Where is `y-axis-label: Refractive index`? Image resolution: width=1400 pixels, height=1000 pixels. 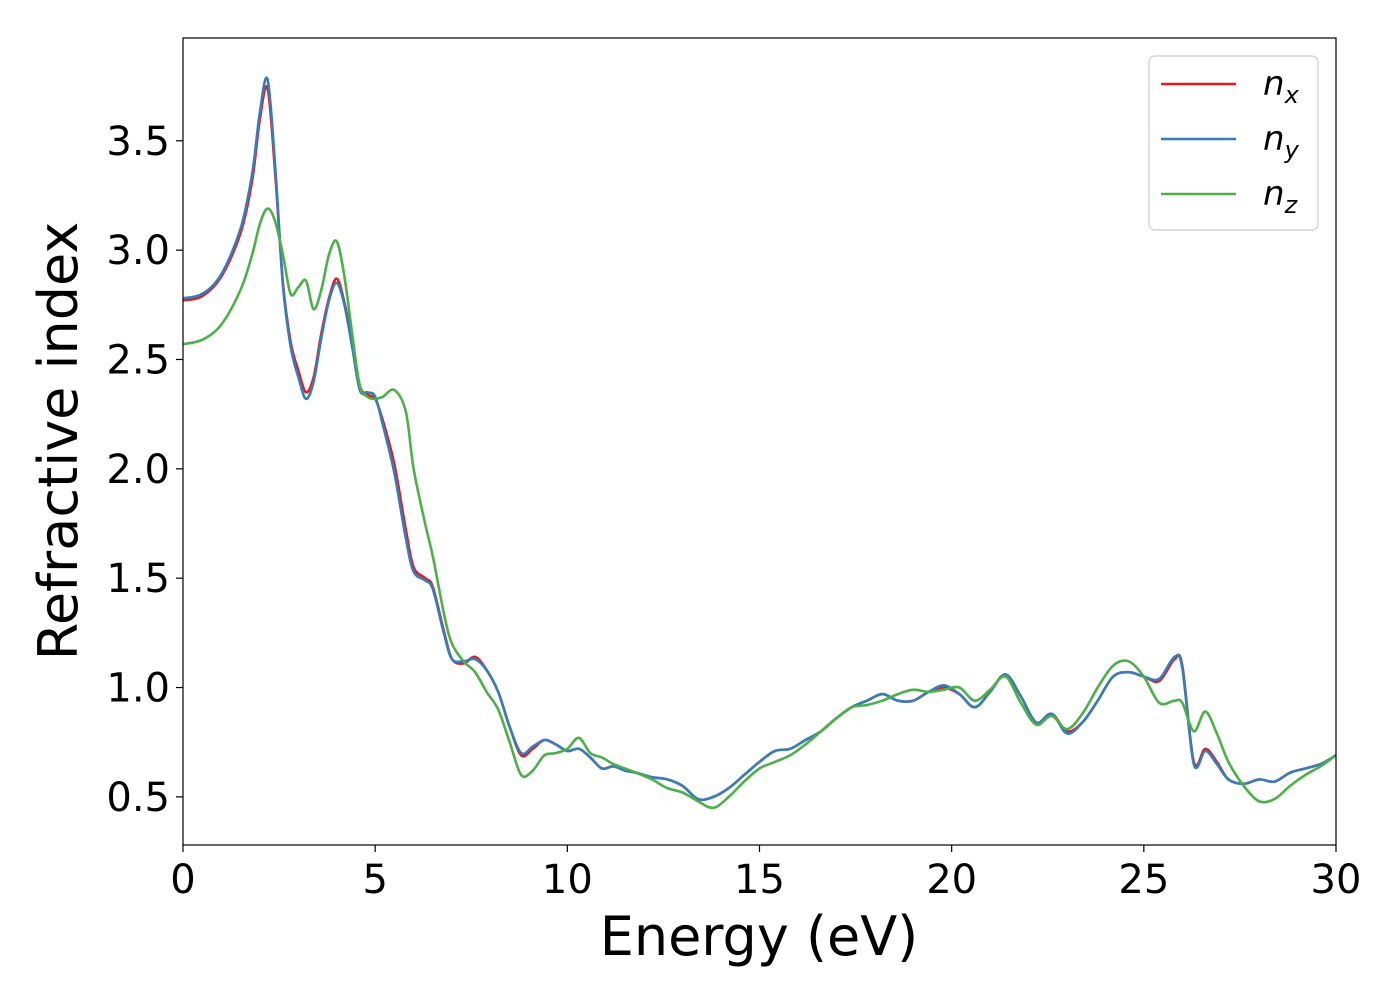 y-axis-label: Refractive index is located at coordinates (58, 441).